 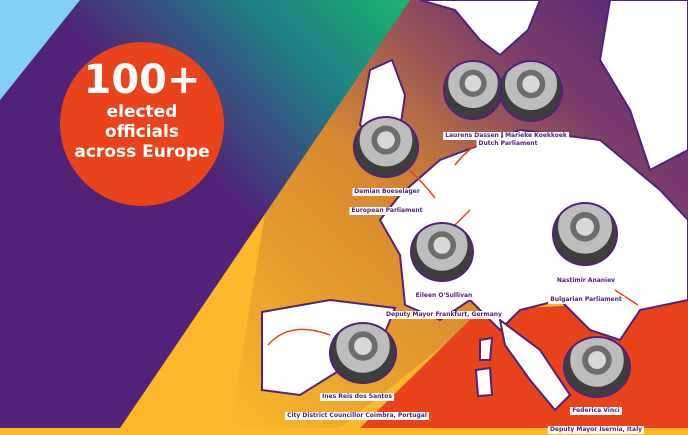 I want to click on headline-number: 100+, so click(x=142, y=80).